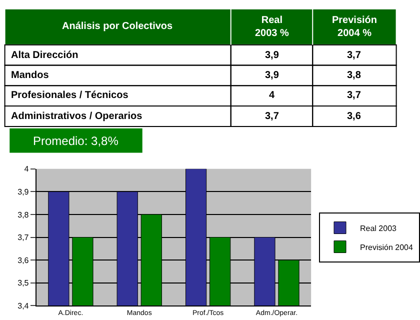 The image size is (420, 320). Describe the element at coordinates (27, 169) in the screenshot. I see `y-tick-label: 4` at that location.